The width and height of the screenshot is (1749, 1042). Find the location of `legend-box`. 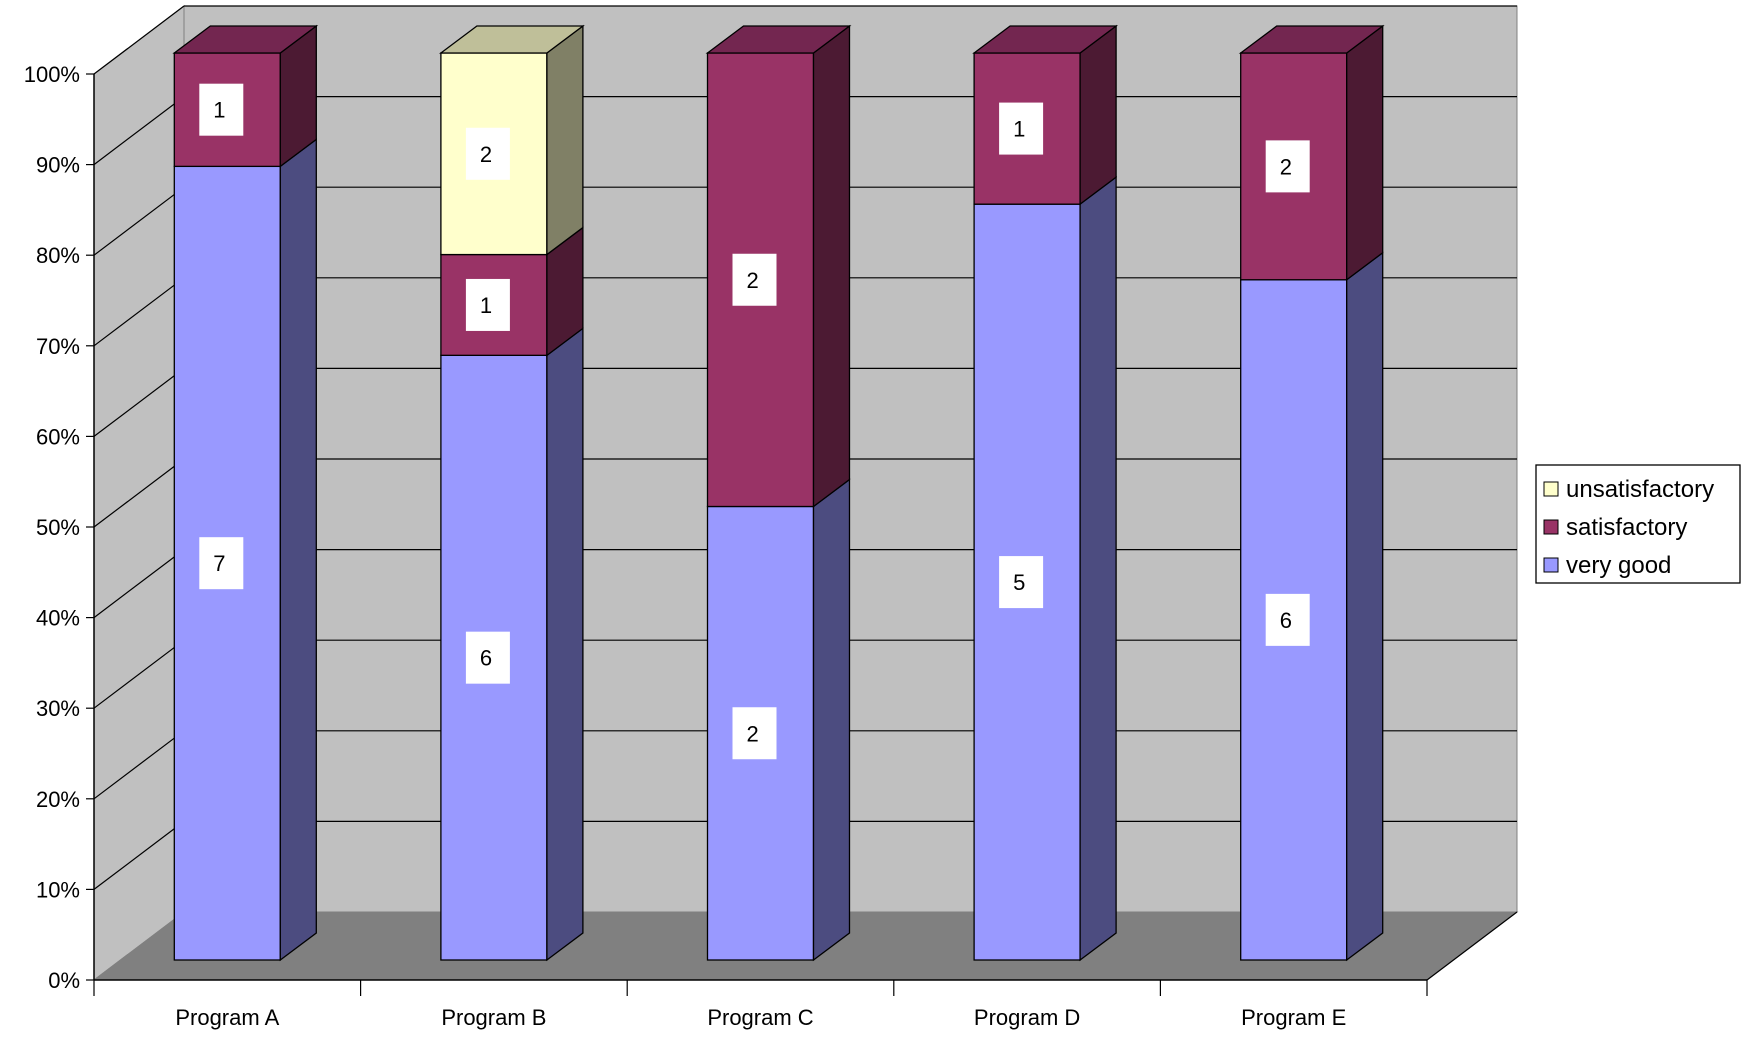

legend-box is located at coordinates (1638, 524).